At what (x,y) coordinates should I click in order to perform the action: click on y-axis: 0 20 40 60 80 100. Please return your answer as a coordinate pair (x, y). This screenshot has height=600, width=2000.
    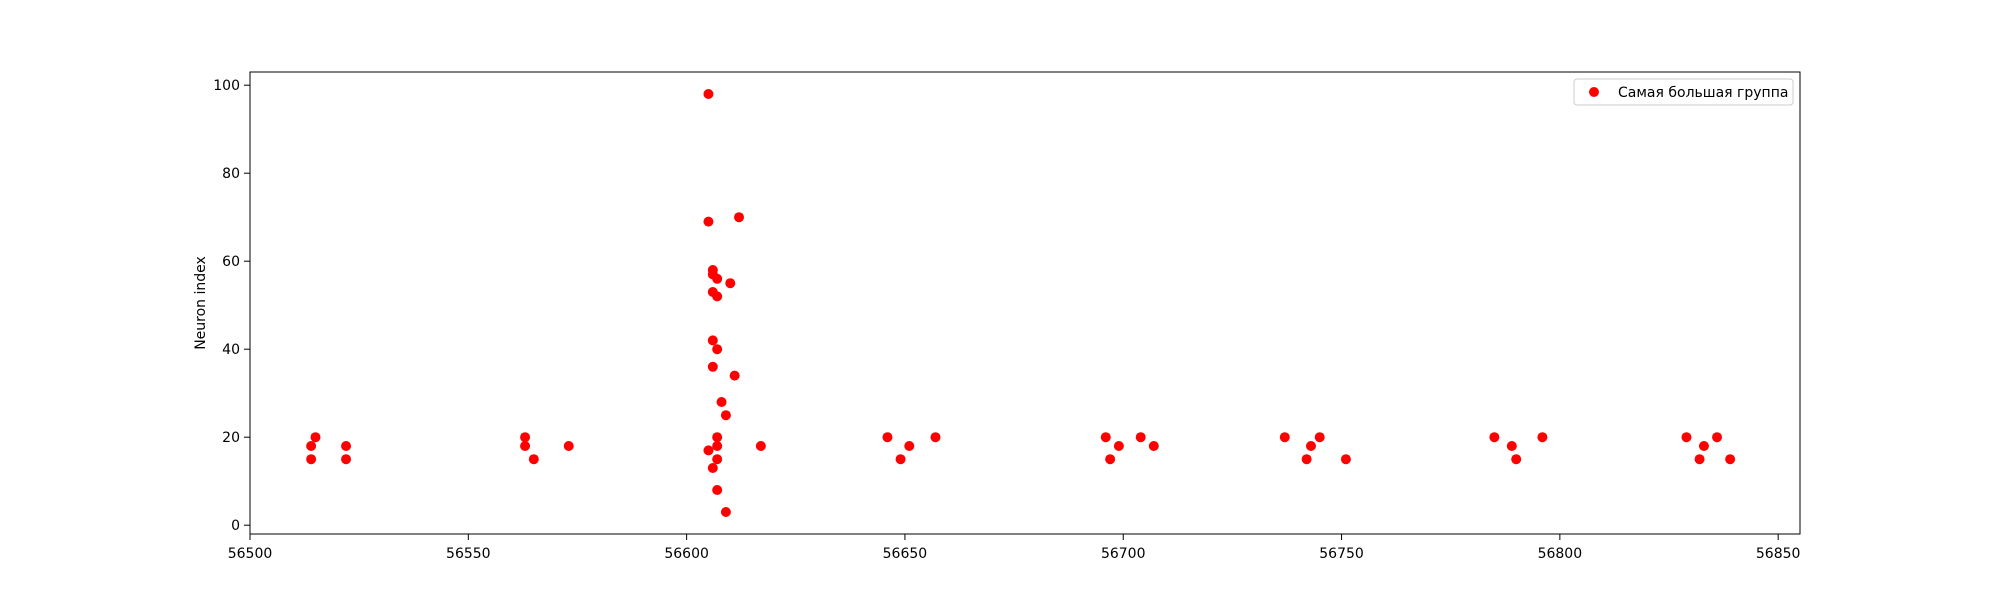
    Looking at the image, I should click on (231, 306).